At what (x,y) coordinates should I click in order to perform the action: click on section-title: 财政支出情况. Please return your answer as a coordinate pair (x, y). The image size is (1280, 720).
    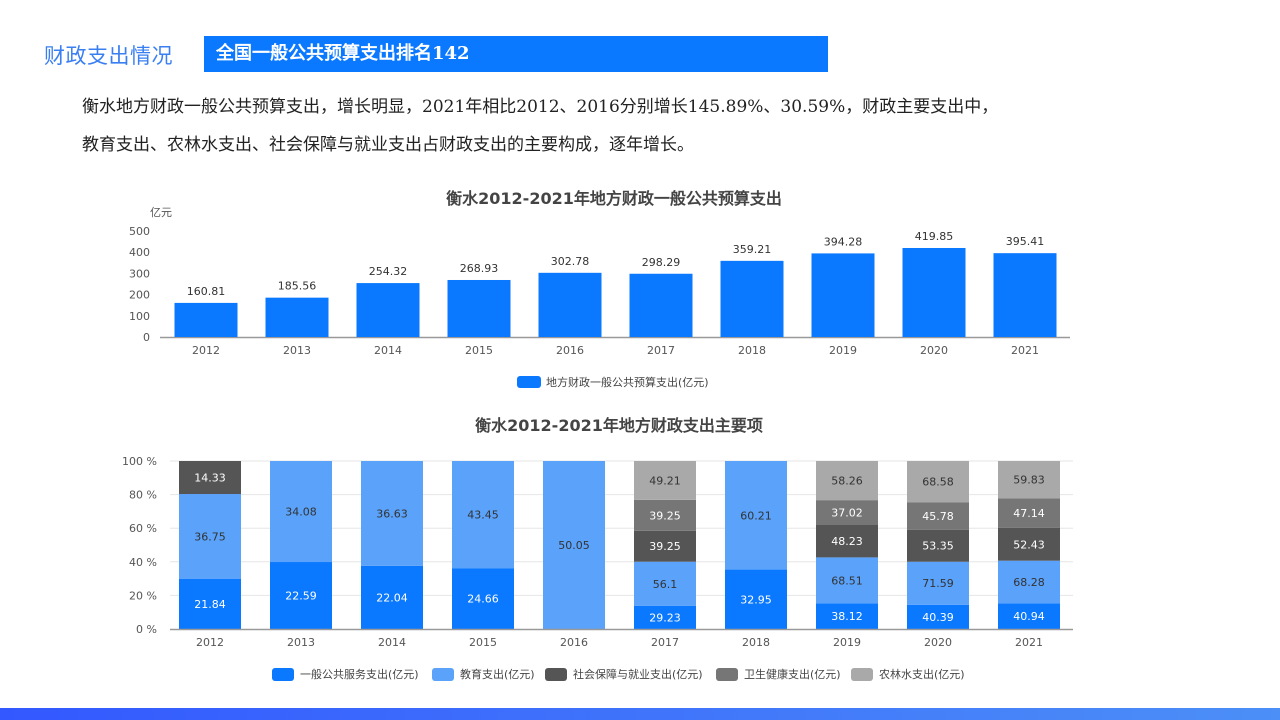
    Looking at the image, I should click on (108, 56).